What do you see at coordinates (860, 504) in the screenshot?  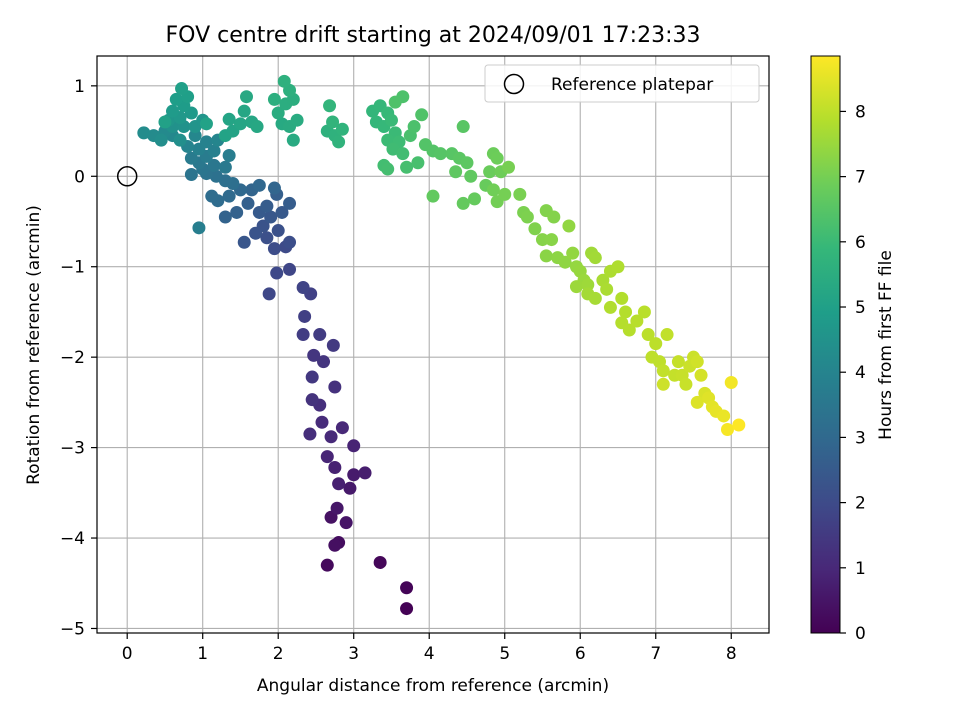 I see `colorbar-tick-label: 2` at bounding box center [860, 504].